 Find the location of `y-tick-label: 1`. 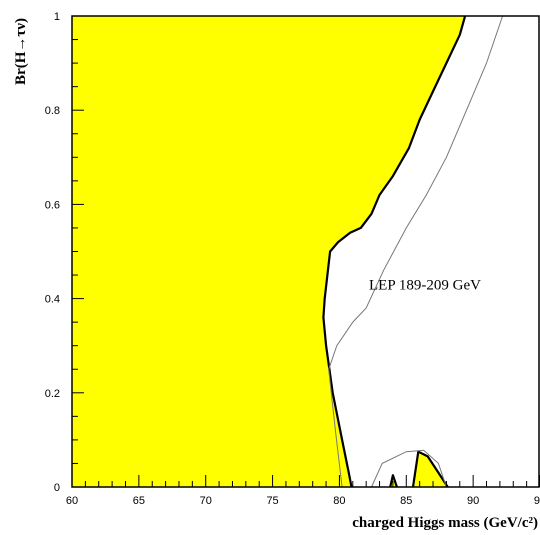

y-tick-label: 1 is located at coordinates (57, 17).